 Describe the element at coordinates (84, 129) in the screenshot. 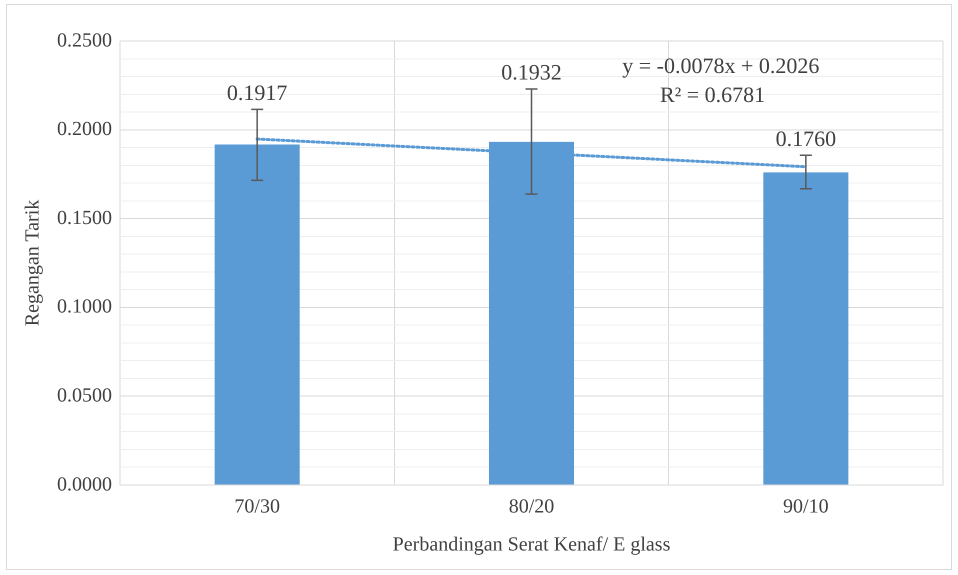

I see `y-tick-label: 0.2000` at that location.